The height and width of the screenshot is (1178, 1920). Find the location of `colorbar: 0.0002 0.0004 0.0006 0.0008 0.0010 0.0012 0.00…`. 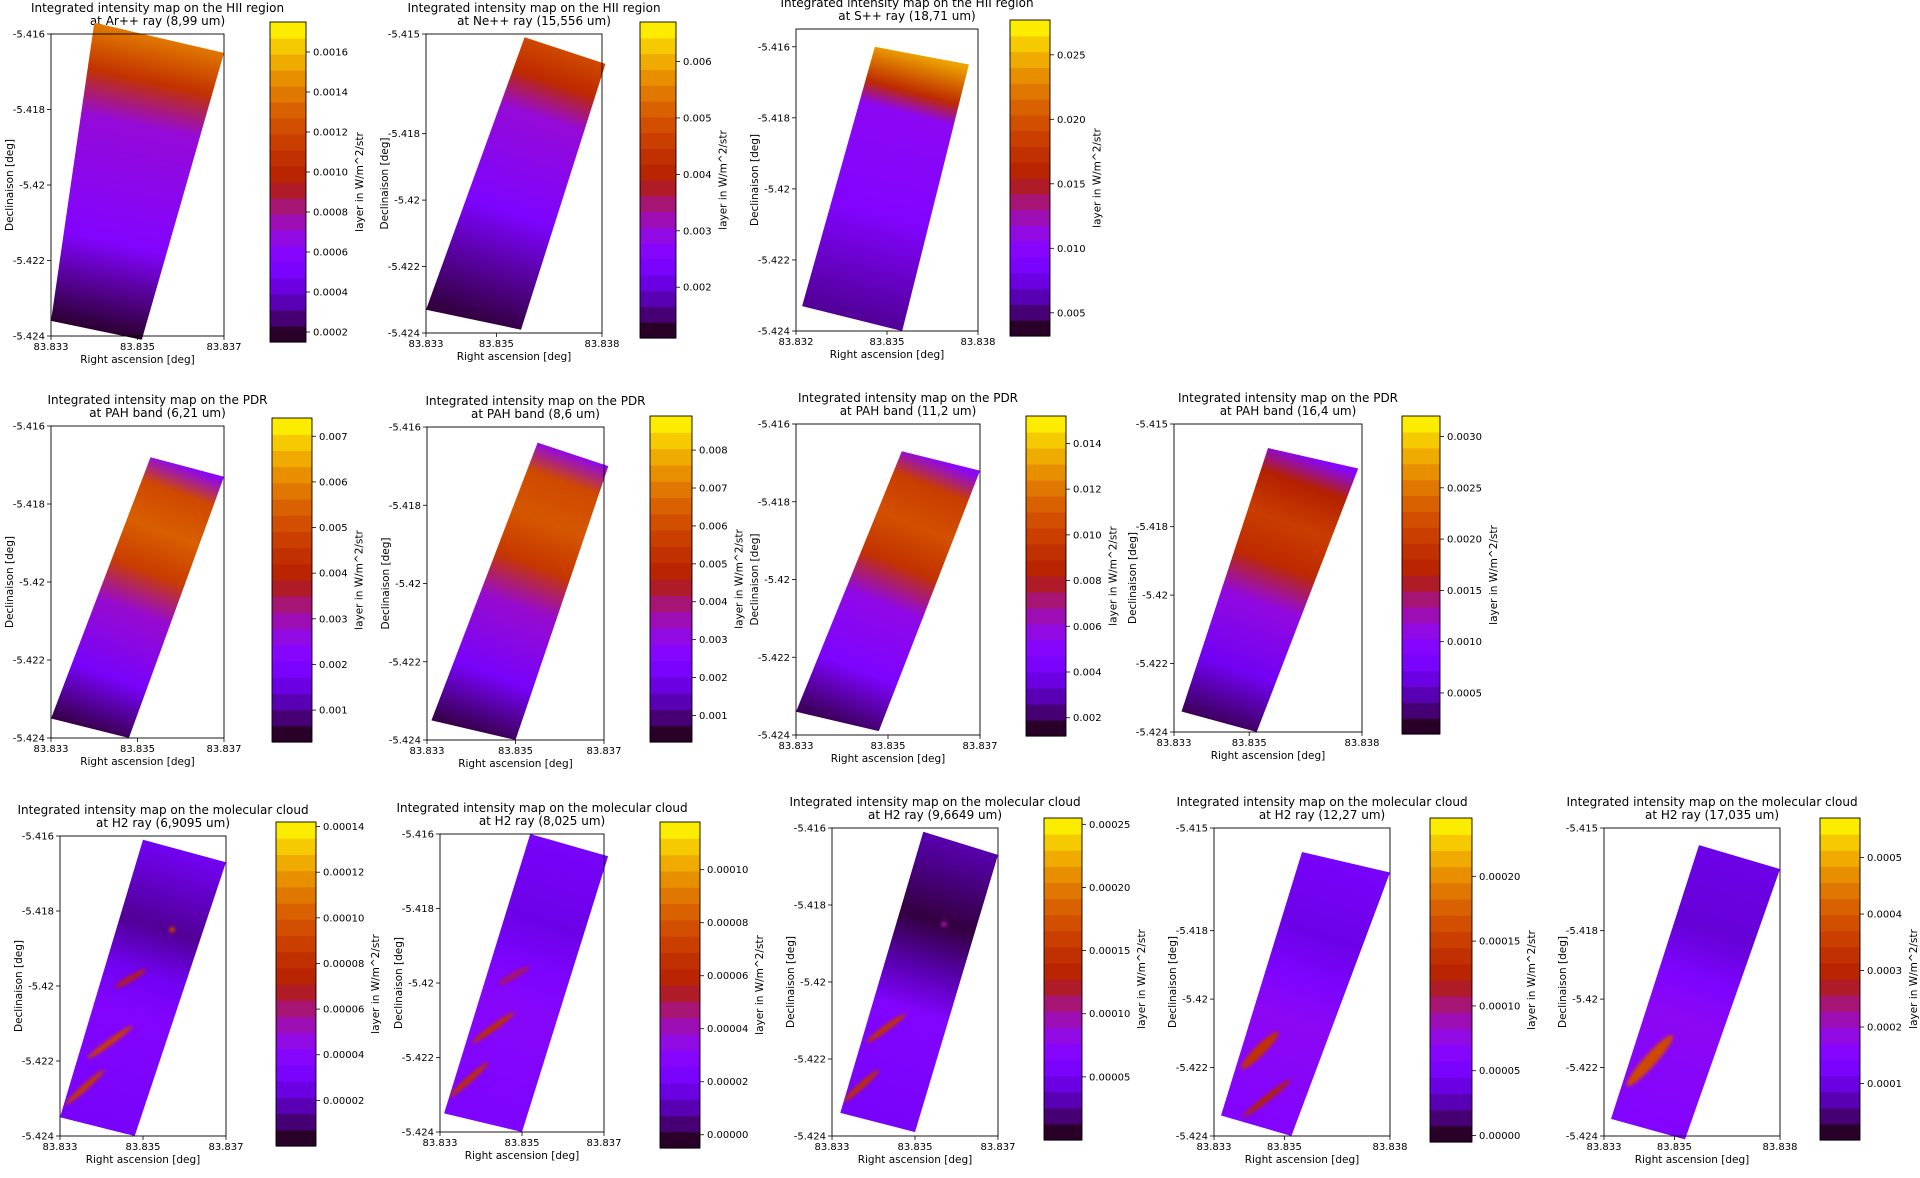

colorbar: 0.0002 0.0004 0.0006 0.0008 0.0010 0.0012 0.00… is located at coordinates (317, 182).